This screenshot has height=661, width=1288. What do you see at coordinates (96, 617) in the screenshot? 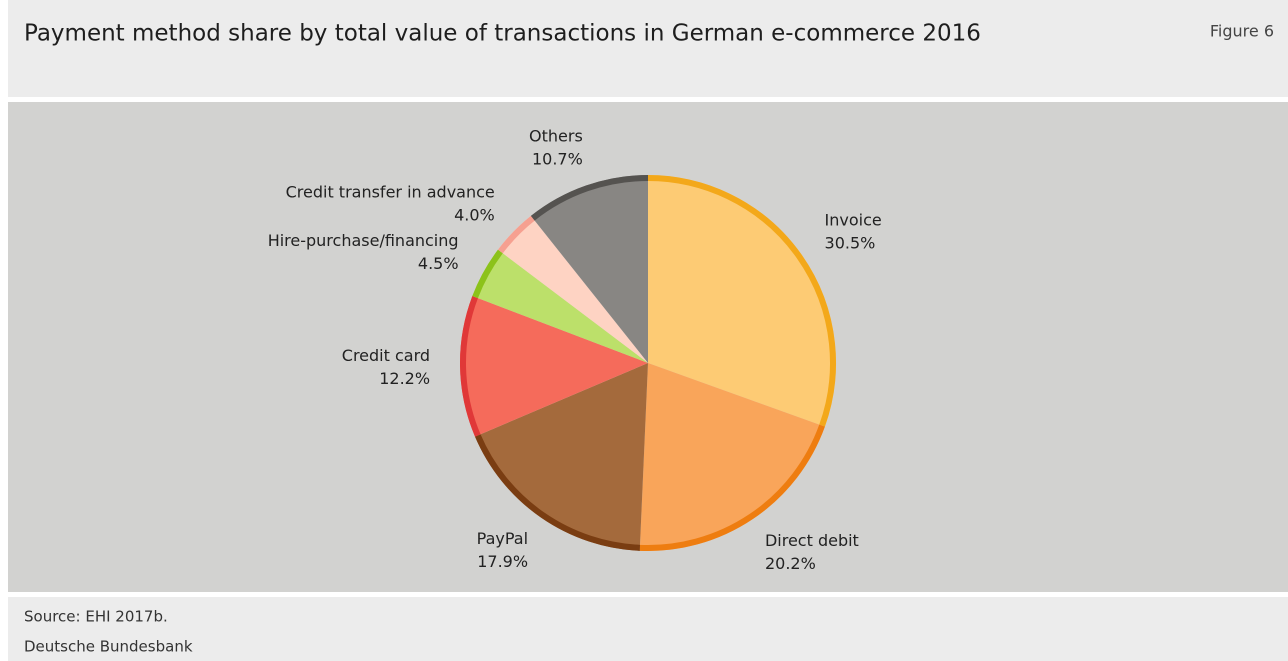
I see `source: Source: EHI 2017b.` at bounding box center [96, 617].